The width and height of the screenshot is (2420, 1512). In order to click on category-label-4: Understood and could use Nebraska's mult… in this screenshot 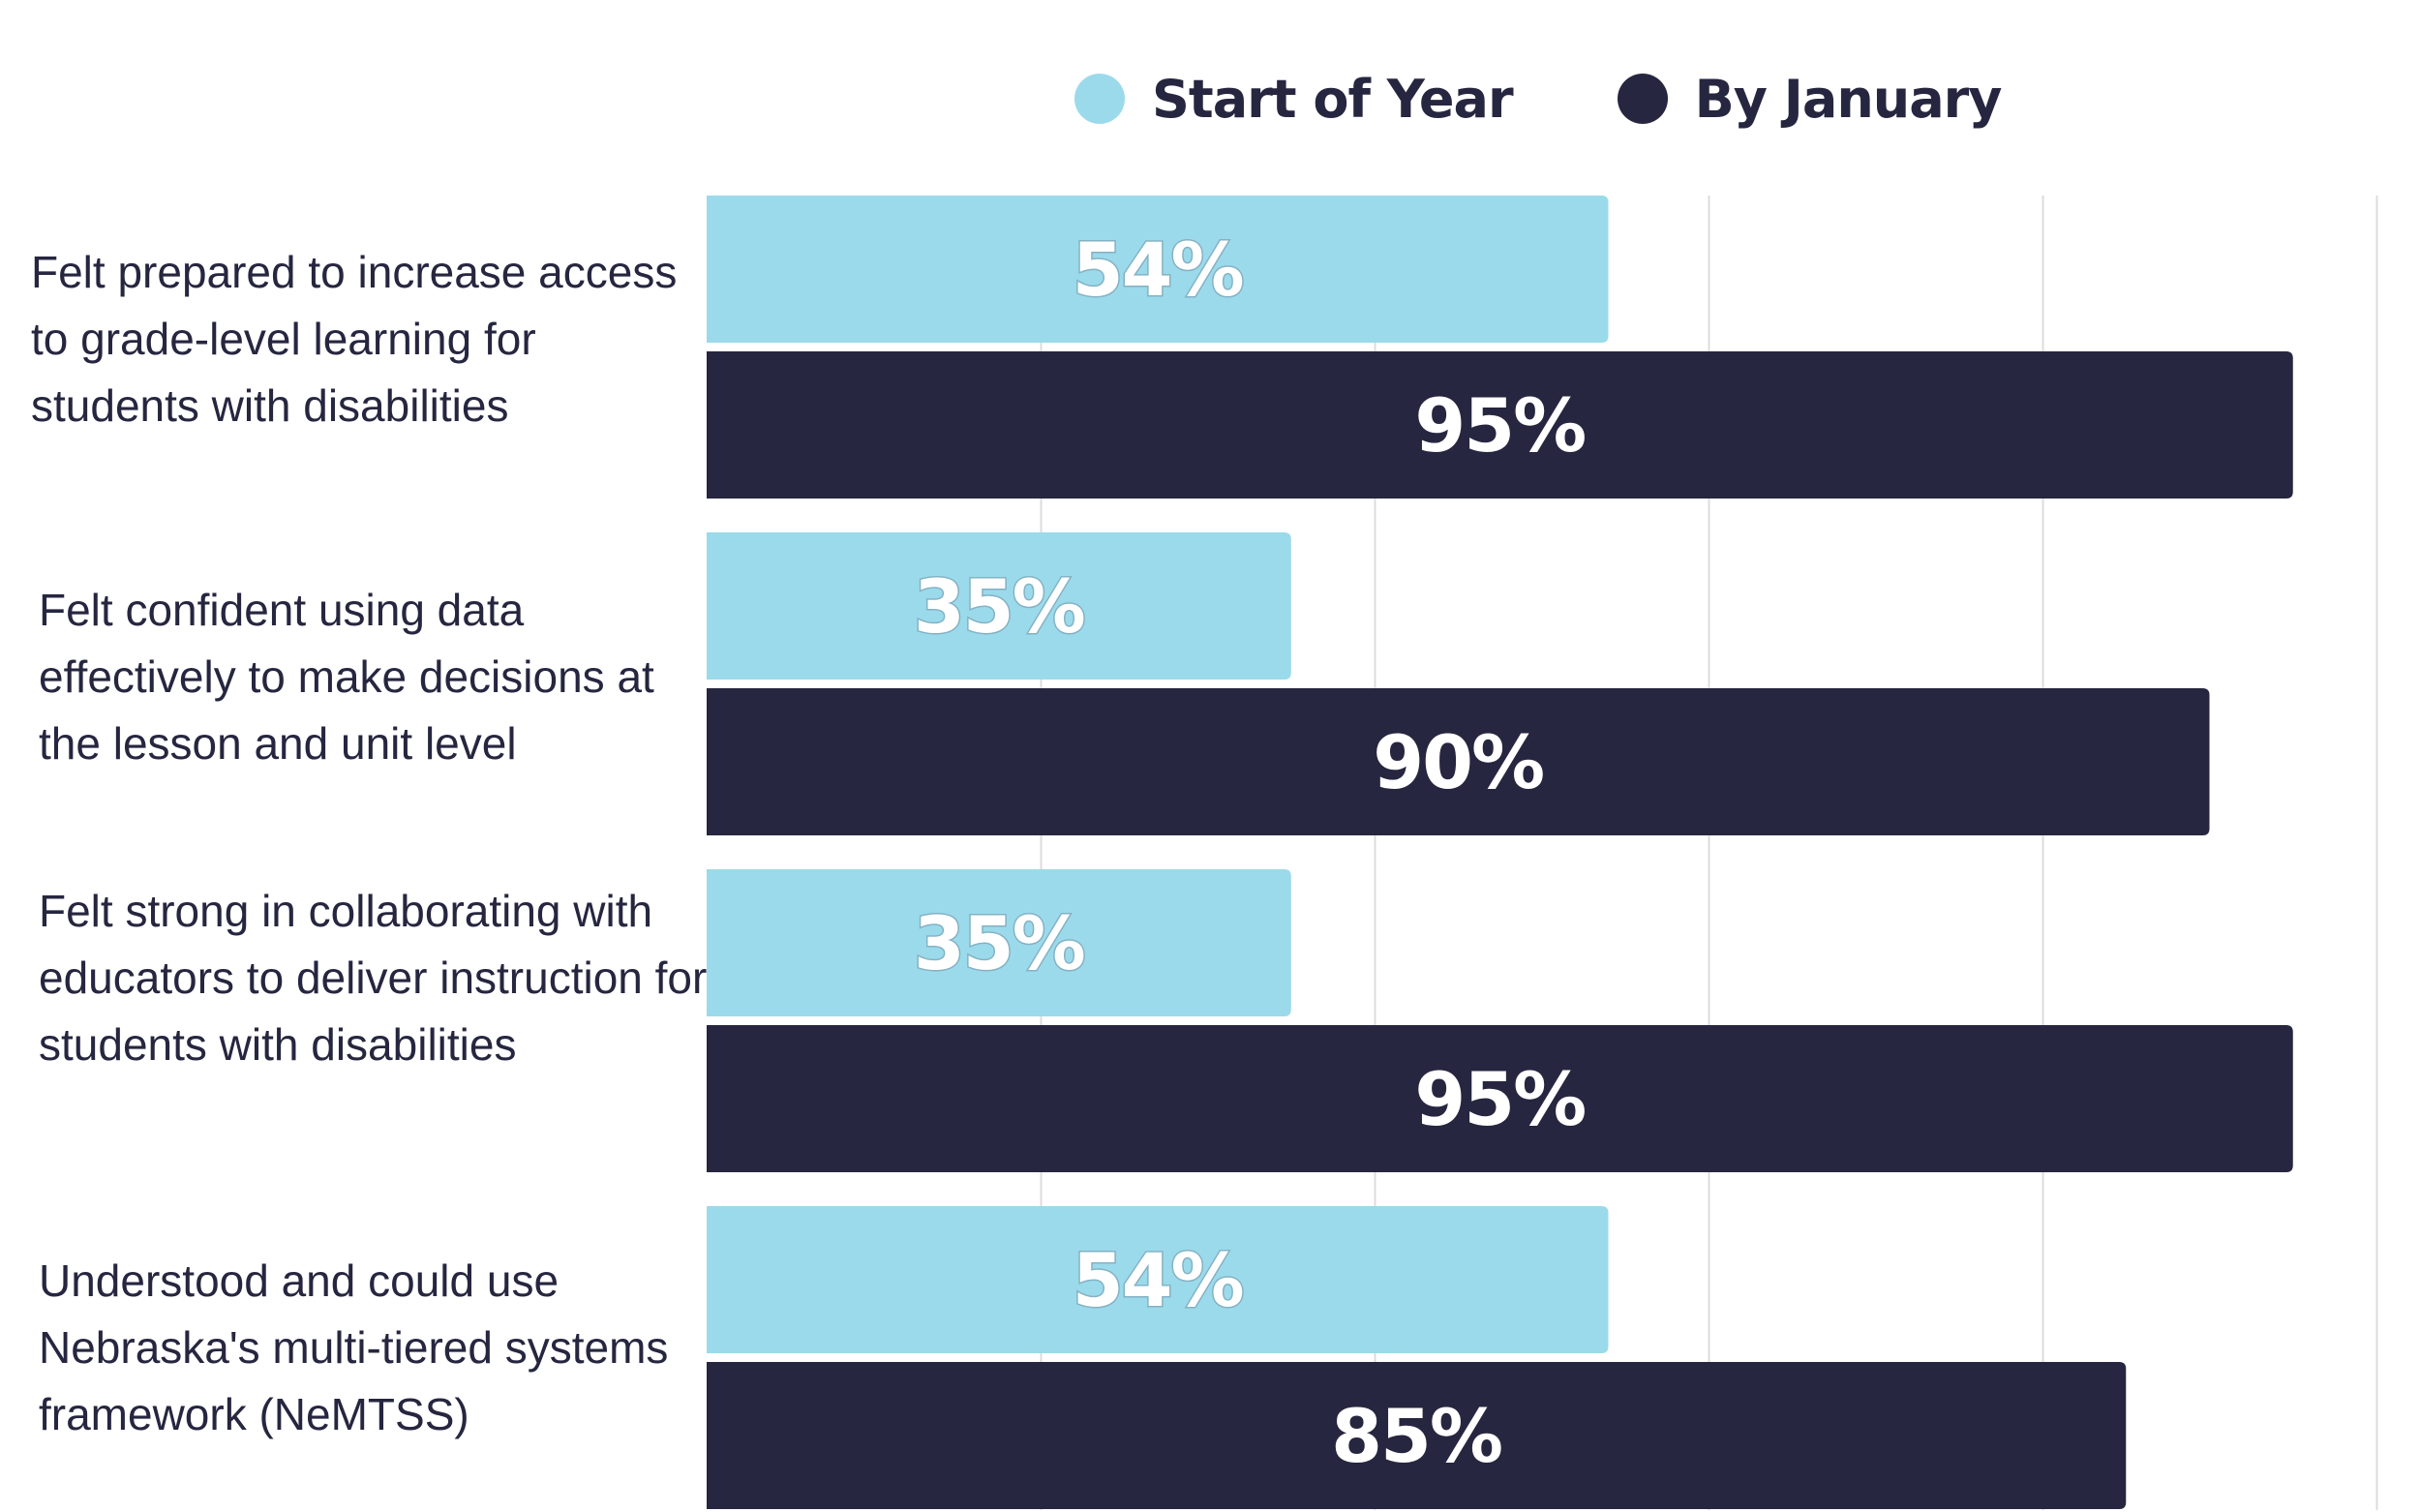, I will do `click(354, 1347)`.